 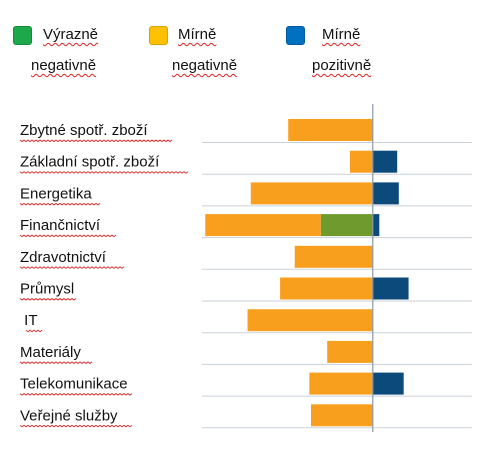 I want to click on bar-mirne-pozitivne-zakladni-spotr-zbozi, so click(x=385, y=161).